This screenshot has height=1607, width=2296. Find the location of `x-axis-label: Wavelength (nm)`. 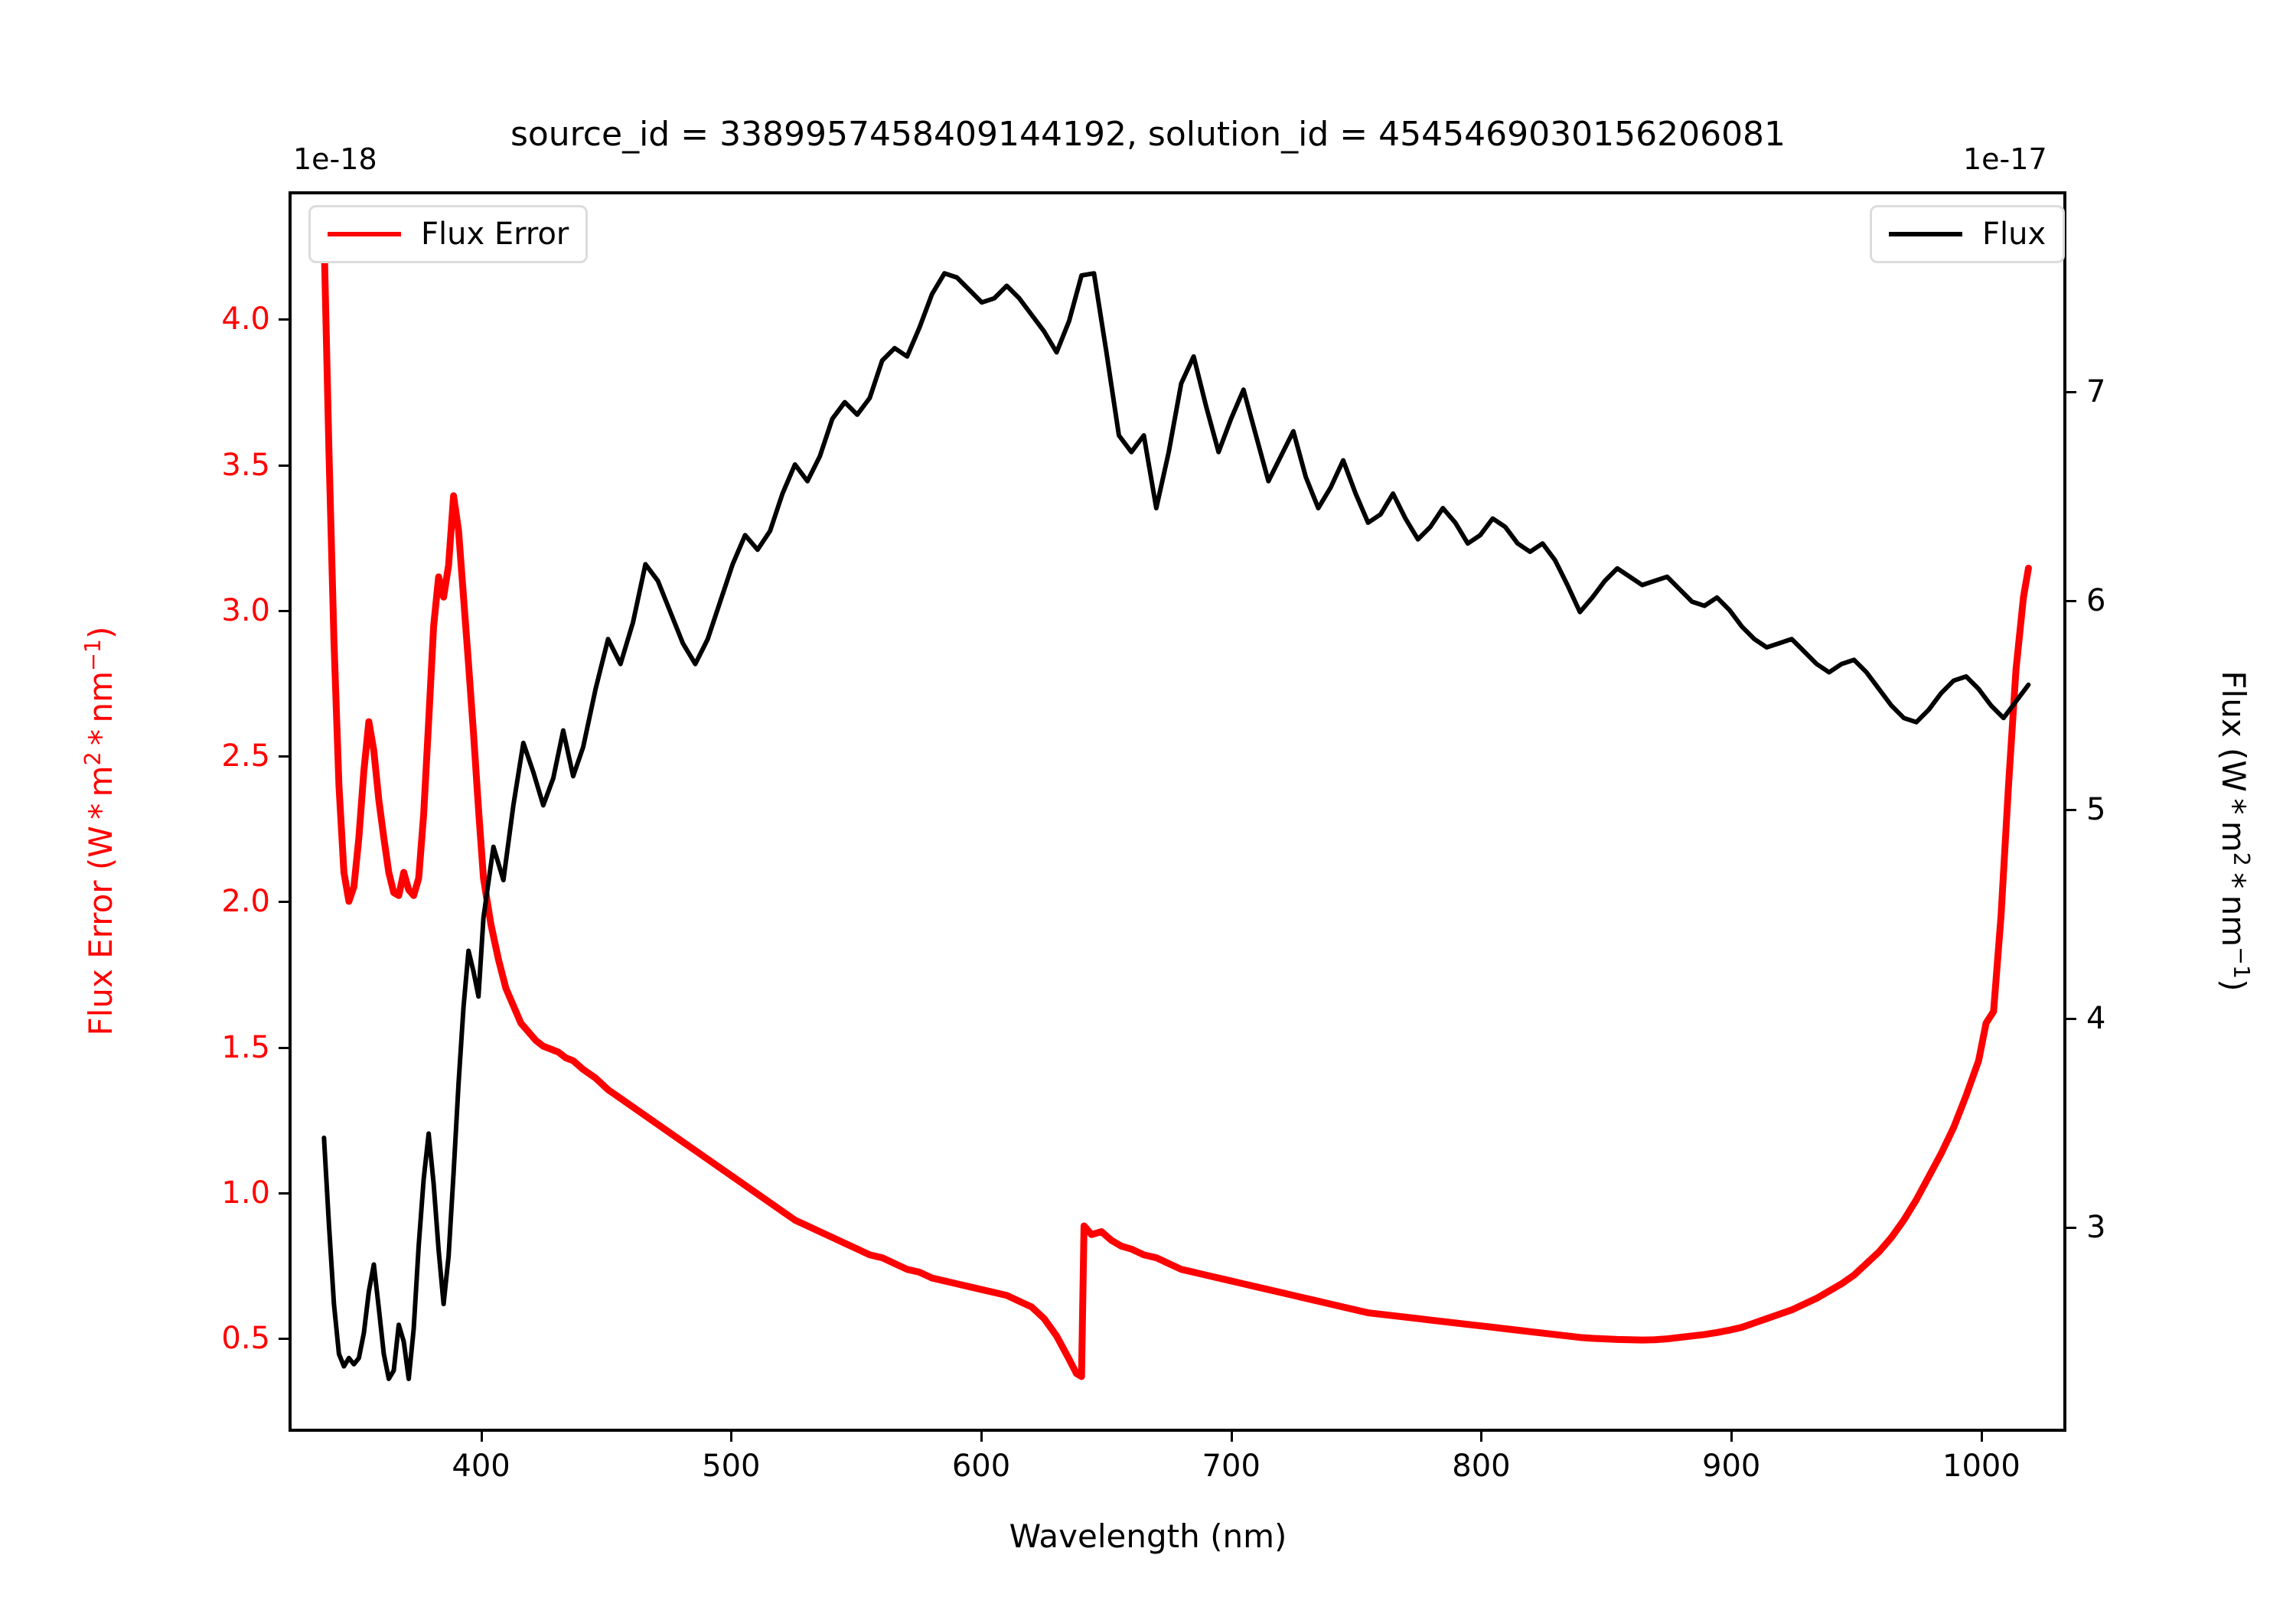

x-axis-label: Wavelength (nm) is located at coordinates (1148, 1536).